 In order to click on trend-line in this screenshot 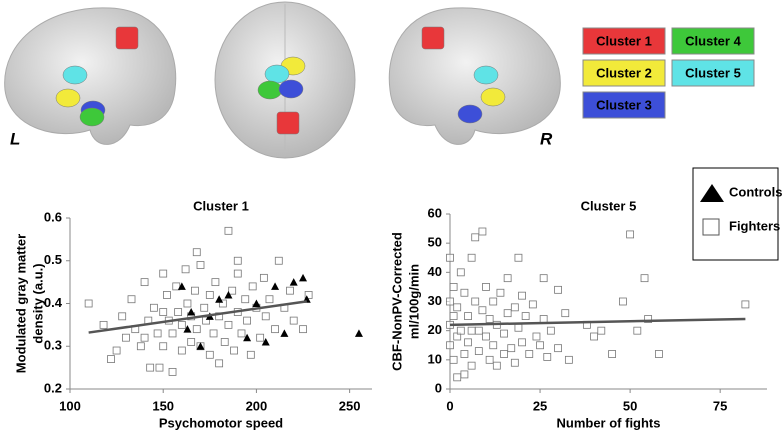, I will do `click(197, 317)`.